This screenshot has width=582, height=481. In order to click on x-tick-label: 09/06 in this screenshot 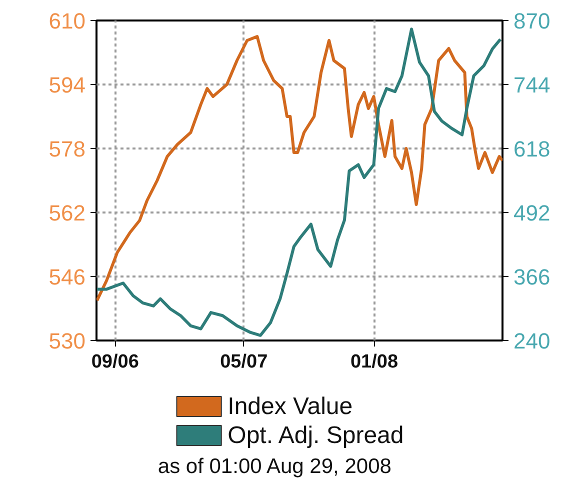, I will do `click(115, 362)`.